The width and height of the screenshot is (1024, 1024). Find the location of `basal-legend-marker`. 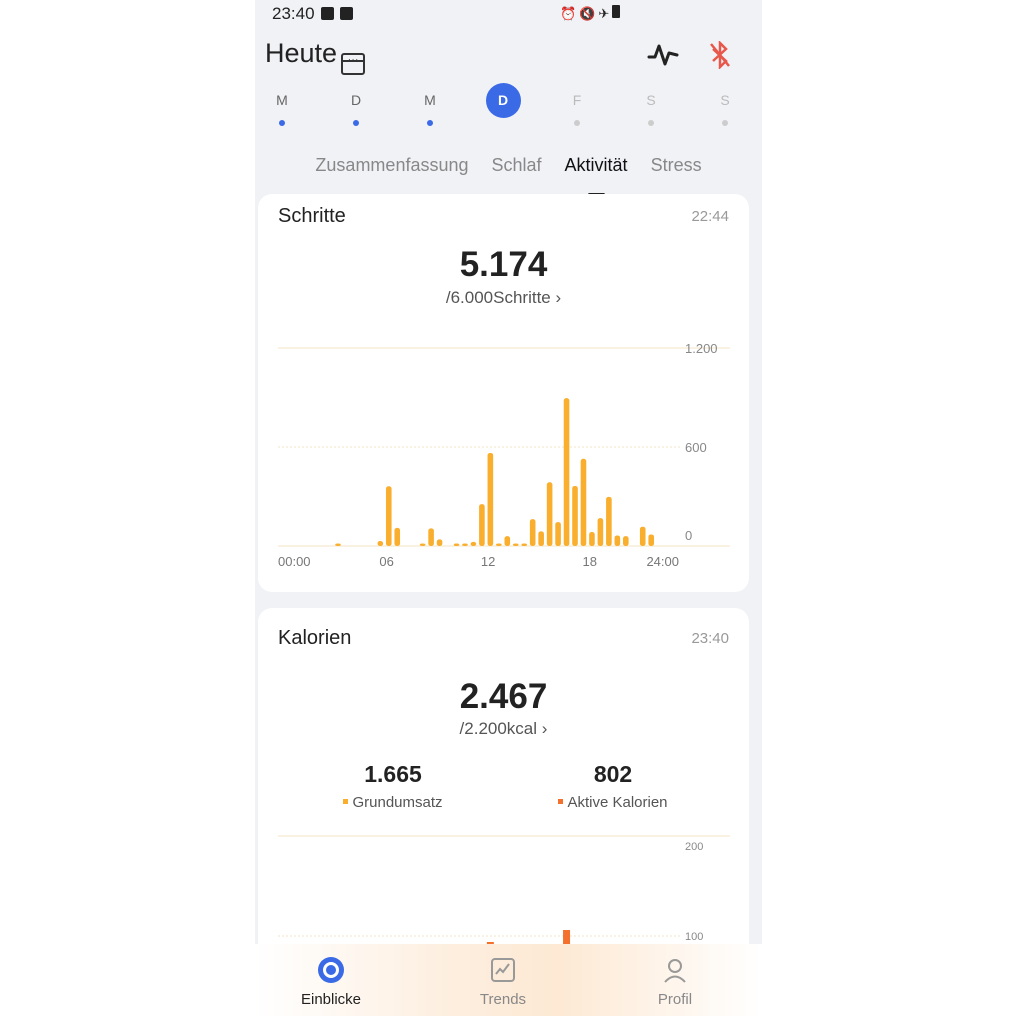

basal-legend-marker is located at coordinates (346, 801).